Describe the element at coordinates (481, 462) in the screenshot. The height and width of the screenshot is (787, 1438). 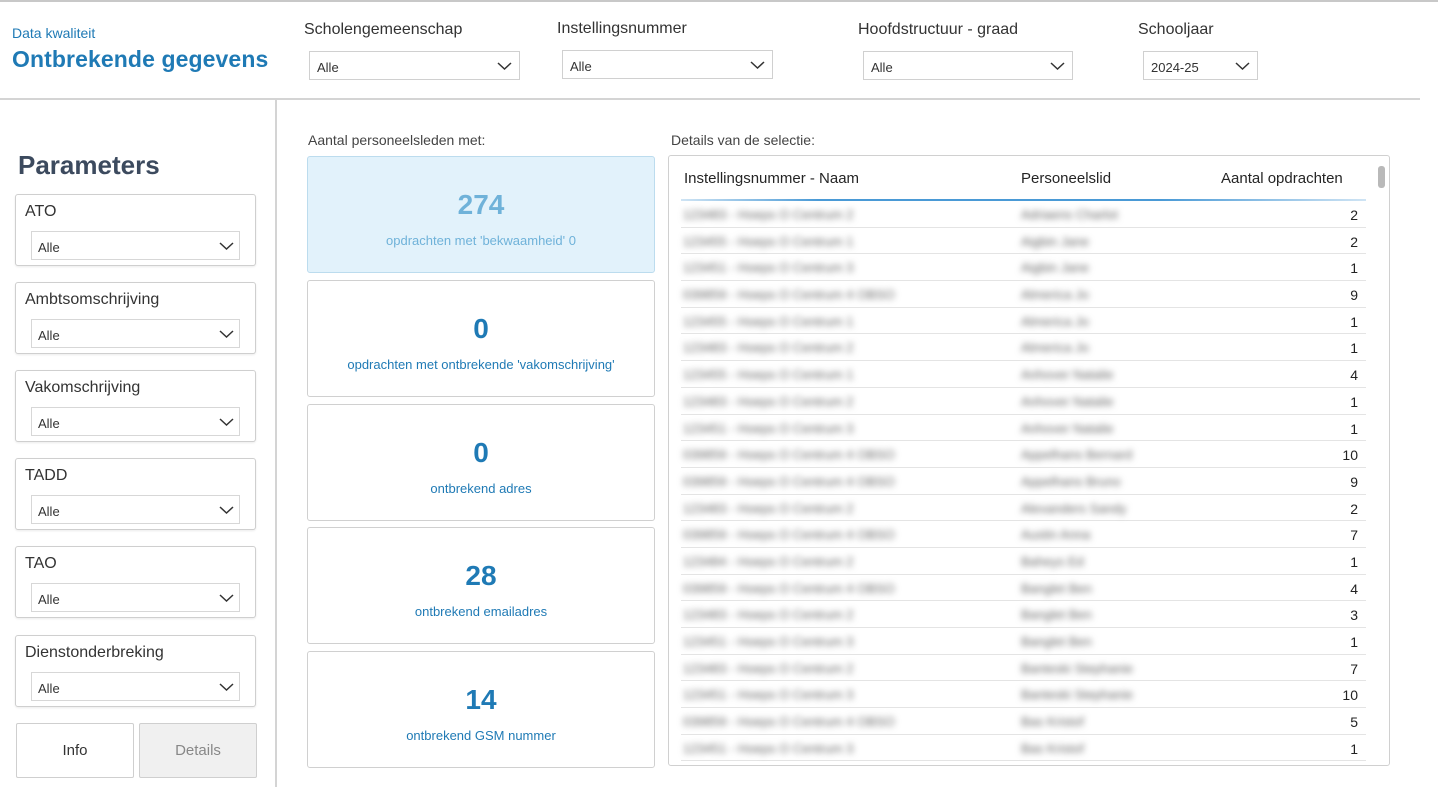
I see `kpi-card-adres: 0 ontbrekend adres` at that location.